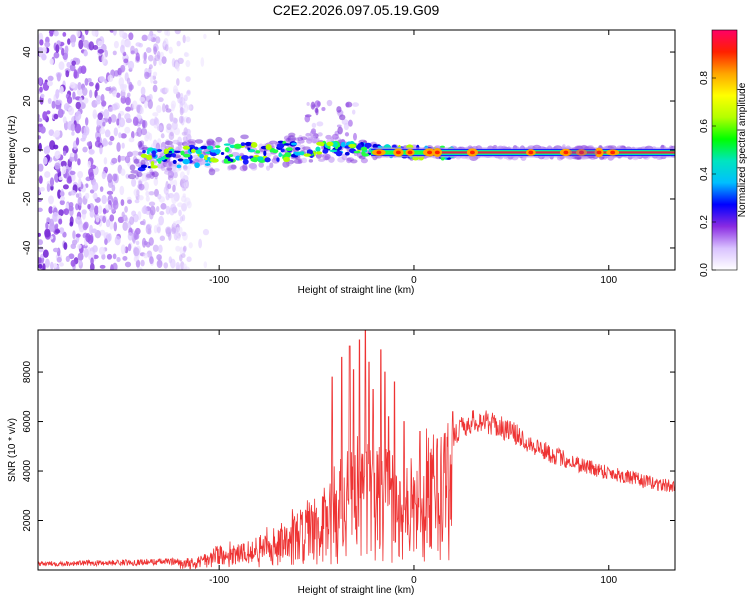 The height and width of the screenshot is (600, 750). Describe the element at coordinates (704, 270) in the screenshot. I see `colorbar-tick-label: 0.0` at that location.